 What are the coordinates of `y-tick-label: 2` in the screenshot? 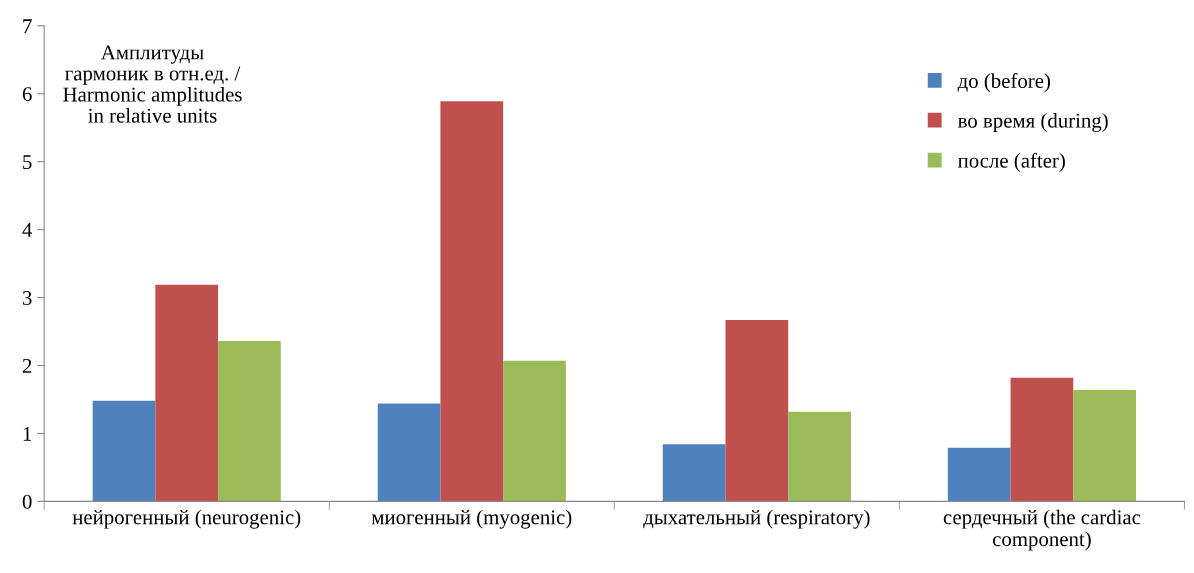 It's located at (27, 365).